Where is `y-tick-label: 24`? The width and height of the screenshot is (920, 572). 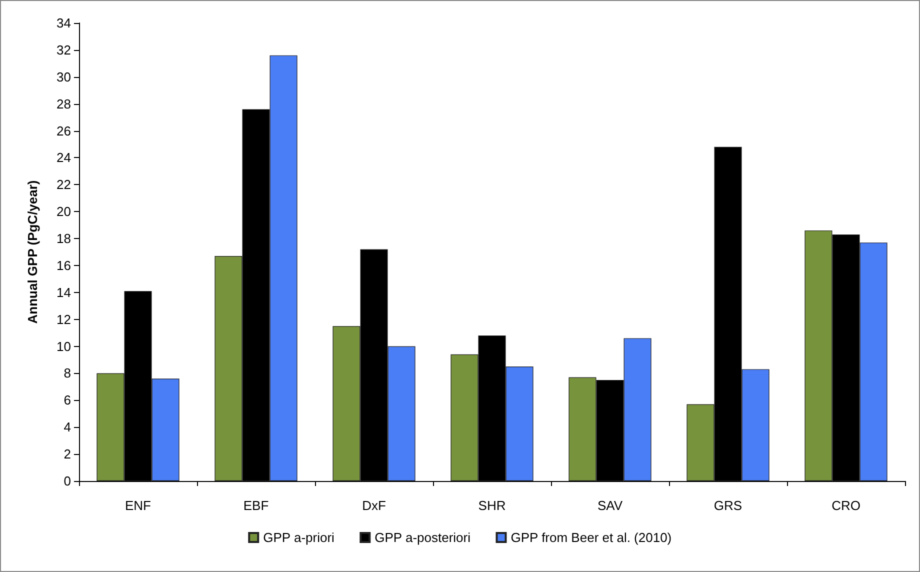 y-tick-label: 24 is located at coordinates (63, 158).